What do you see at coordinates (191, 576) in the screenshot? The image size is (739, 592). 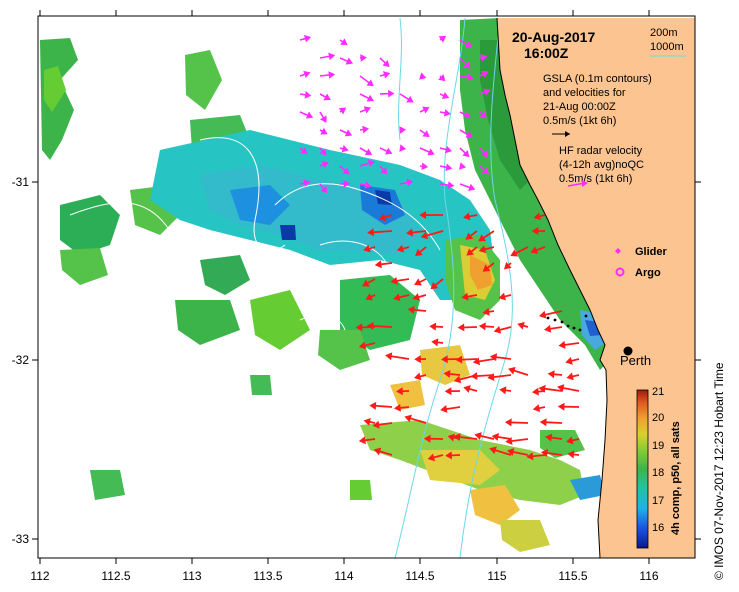 I see `x-tick-label: 113` at bounding box center [191, 576].